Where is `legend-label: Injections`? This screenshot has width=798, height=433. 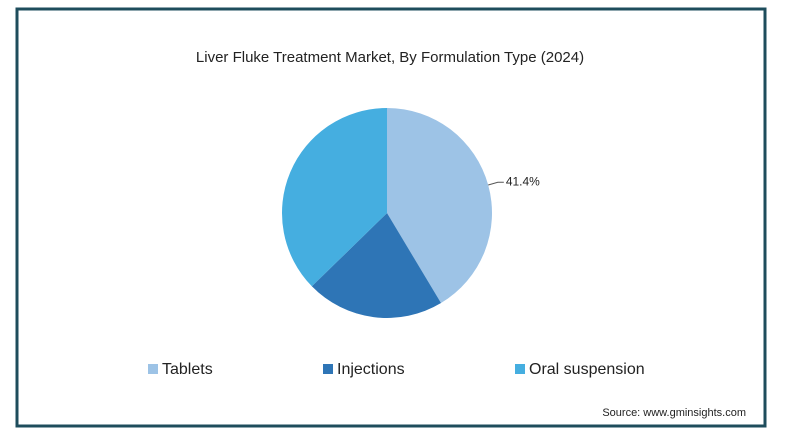 legend-label: Injections is located at coordinates (371, 369).